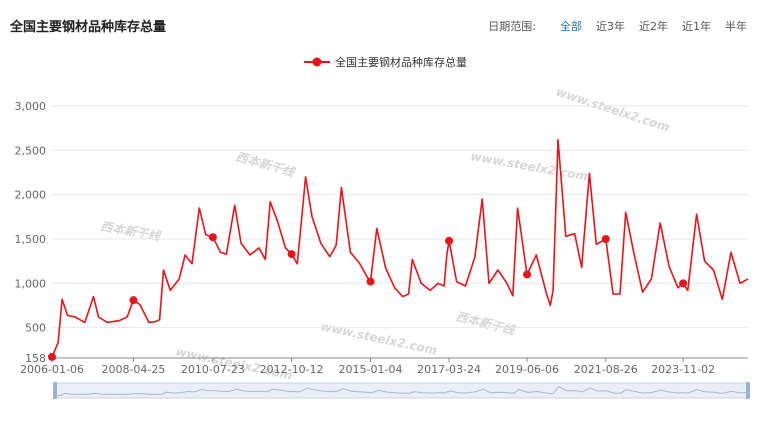  Describe the element at coordinates (31, 106) in the screenshot. I see `y-tick-label: 3,000` at that location.